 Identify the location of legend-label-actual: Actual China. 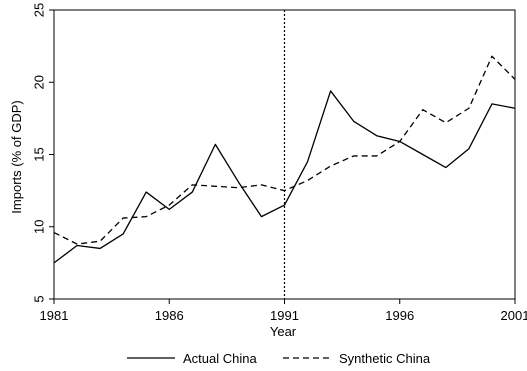
(220, 358).